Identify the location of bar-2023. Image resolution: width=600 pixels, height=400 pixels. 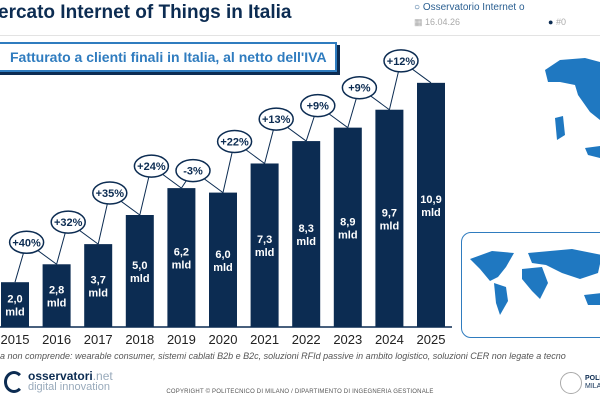
(347, 227).